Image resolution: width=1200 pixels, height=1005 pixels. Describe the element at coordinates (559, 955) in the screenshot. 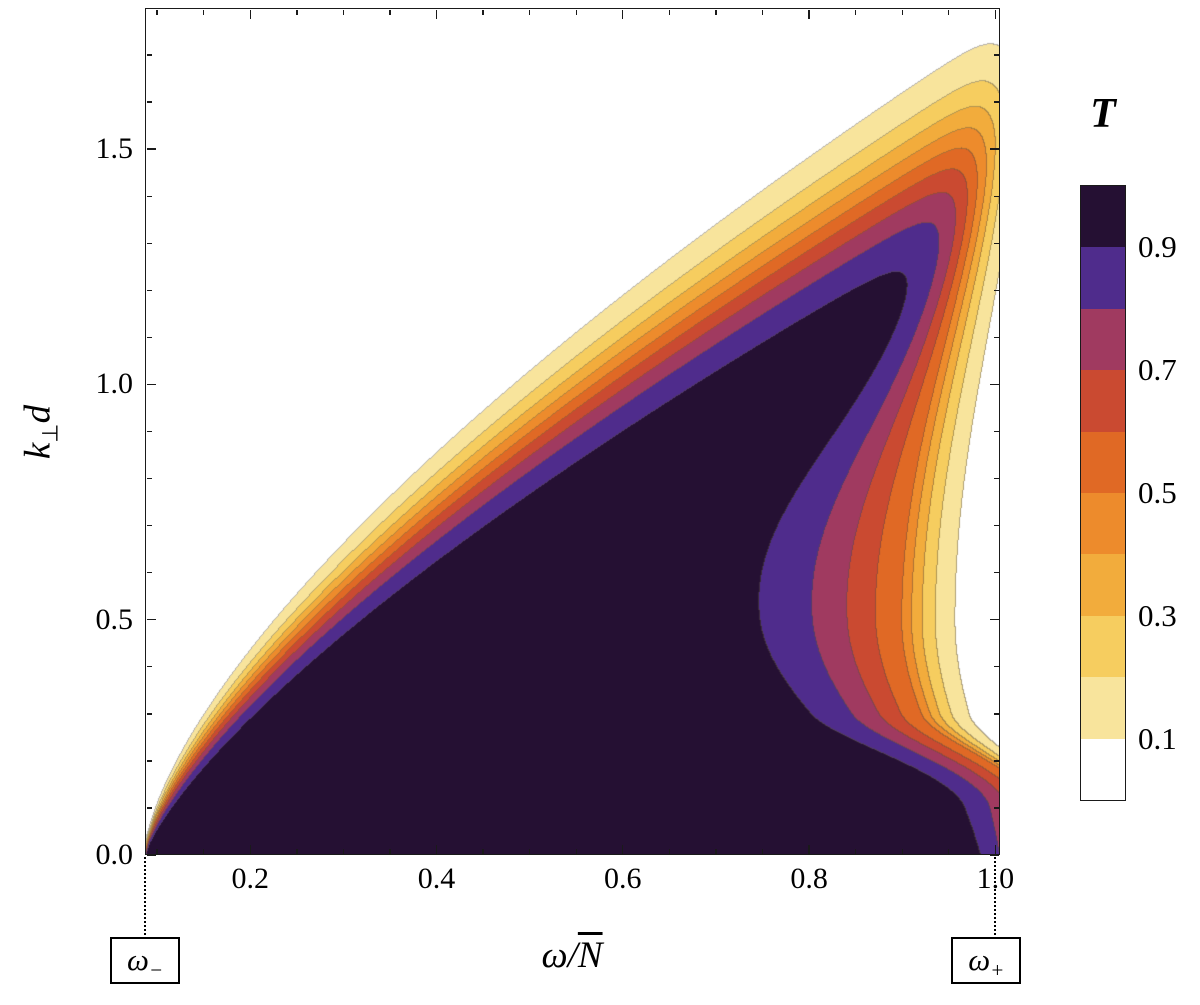

I see `x-axis-label-omega: ω/` at that location.